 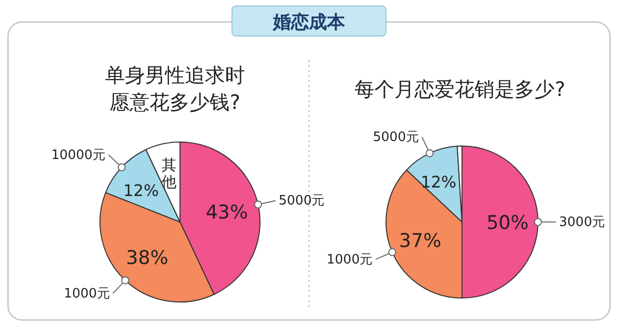 What do you see at coordinates (147, 257) in the screenshot?
I see `data-label: 38%` at bounding box center [147, 257].